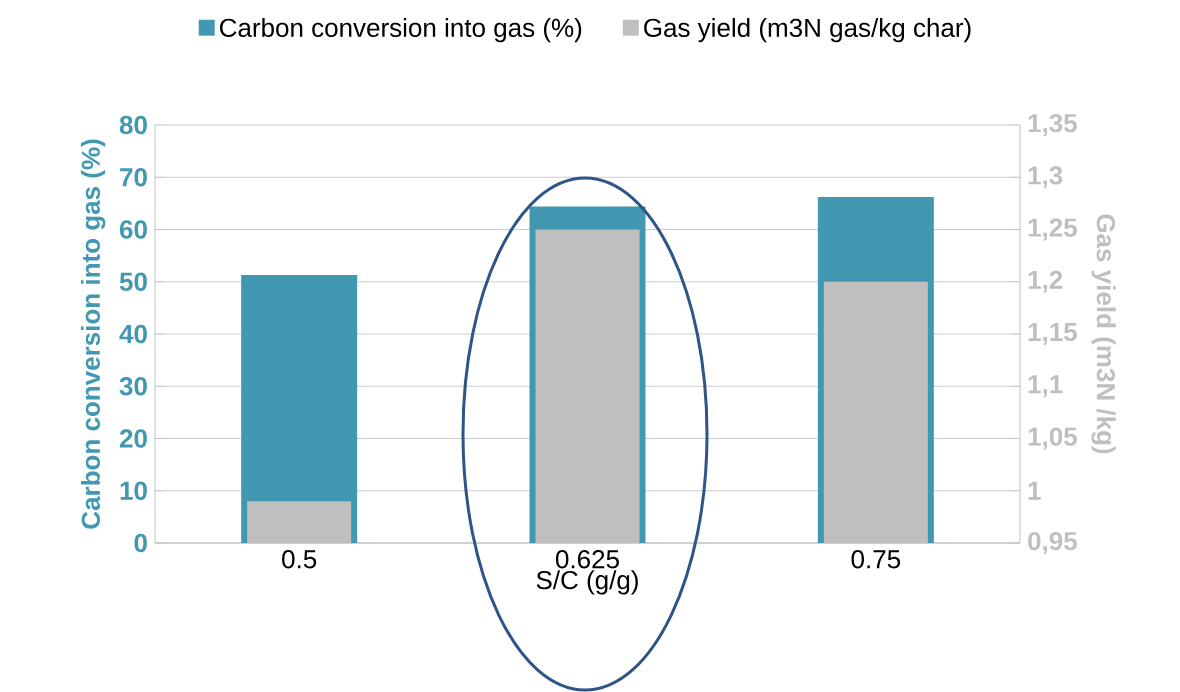 The width and height of the screenshot is (1180, 692). I want to click on y2-tick-label: 1,1, so click(1045, 386).